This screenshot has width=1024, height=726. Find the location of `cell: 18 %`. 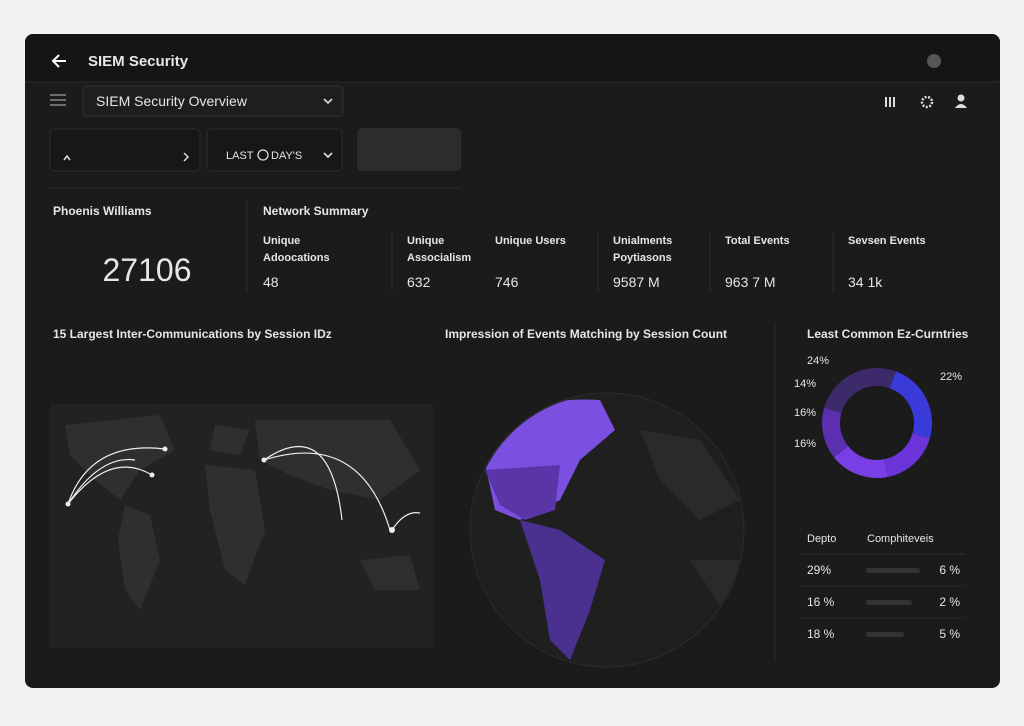

cell: 18 % is located at coordinates (821, 634).